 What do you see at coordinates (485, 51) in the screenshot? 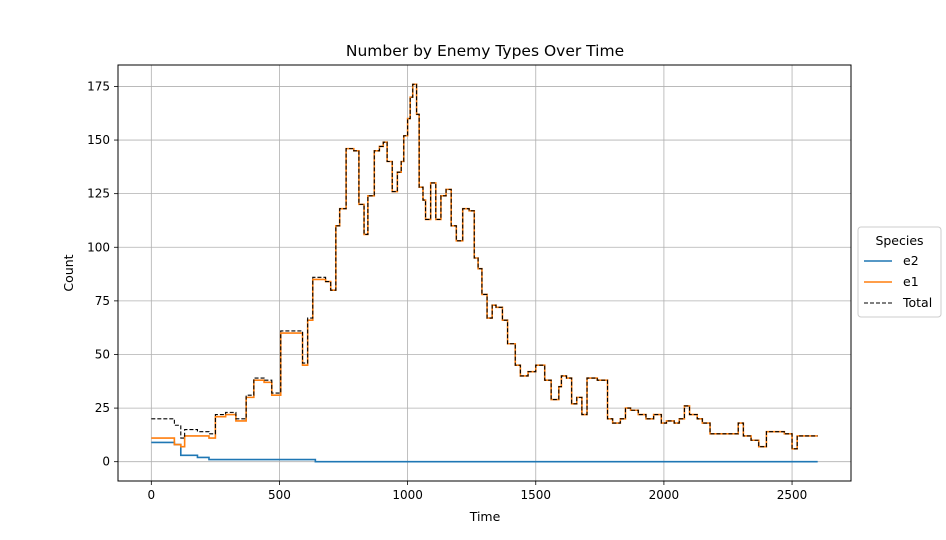
I see `chart-title: Number by Enemy Types Over Time` at bounding box center [485, 51].